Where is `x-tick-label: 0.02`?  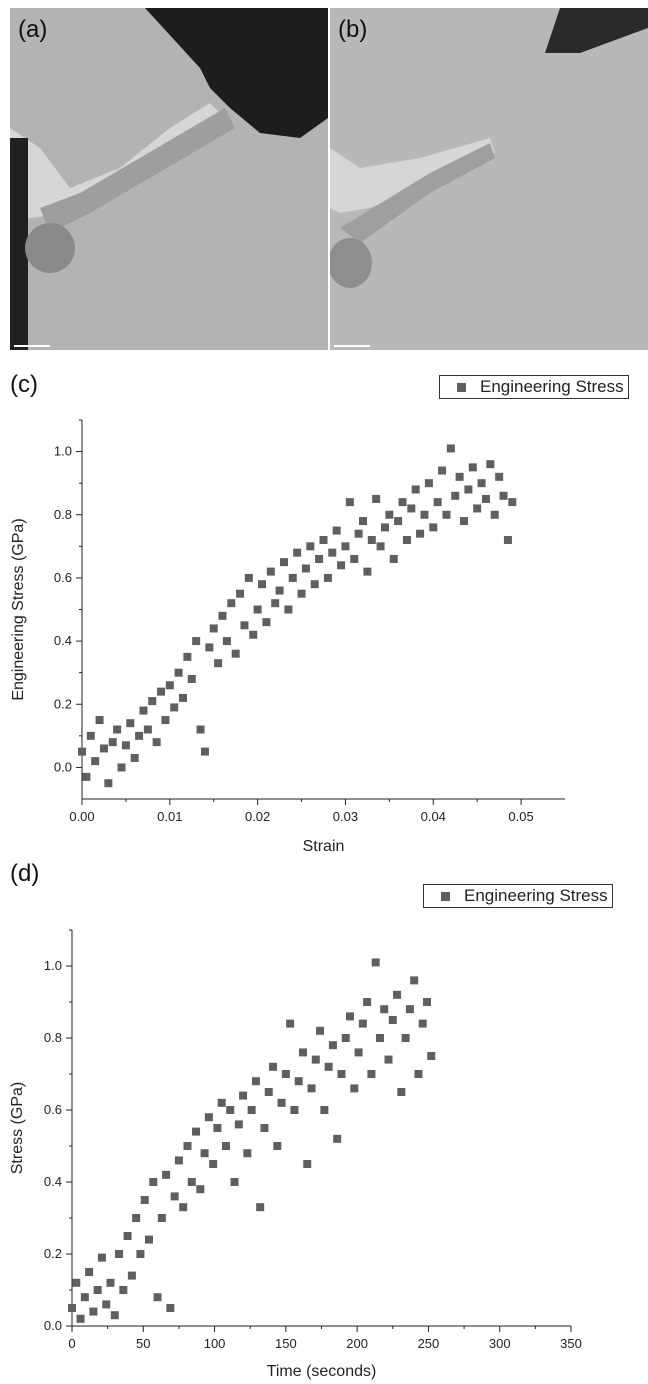
x-tick-label: 0.02 is located at coordinates (257, 816).